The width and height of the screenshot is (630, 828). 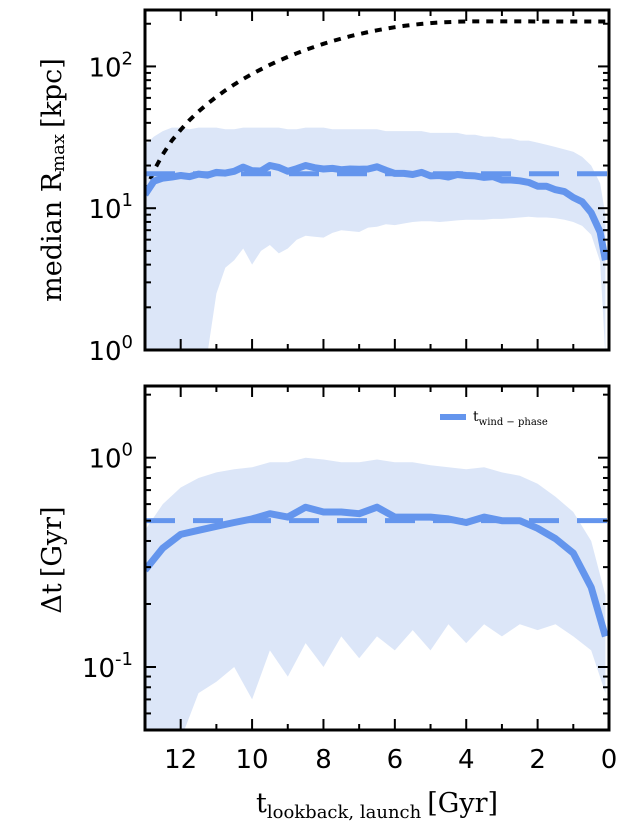 What do you see at coordinates (127, 58) in the screenshot?
I see `top-y-tick-exp: 2` at bounding box center [127, 58].